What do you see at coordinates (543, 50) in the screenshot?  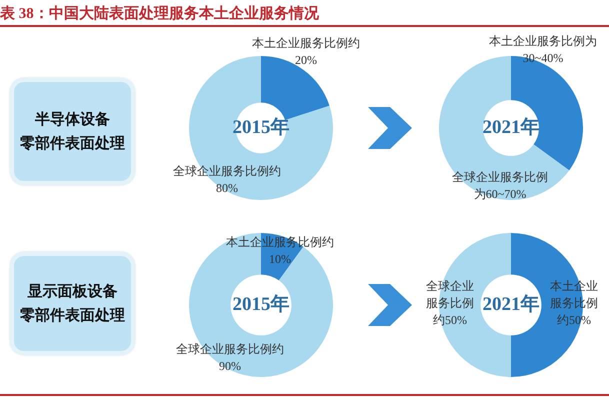 I see `slice-label: 本土企业服务比例为30~40%` at bounding box center [543, 50].